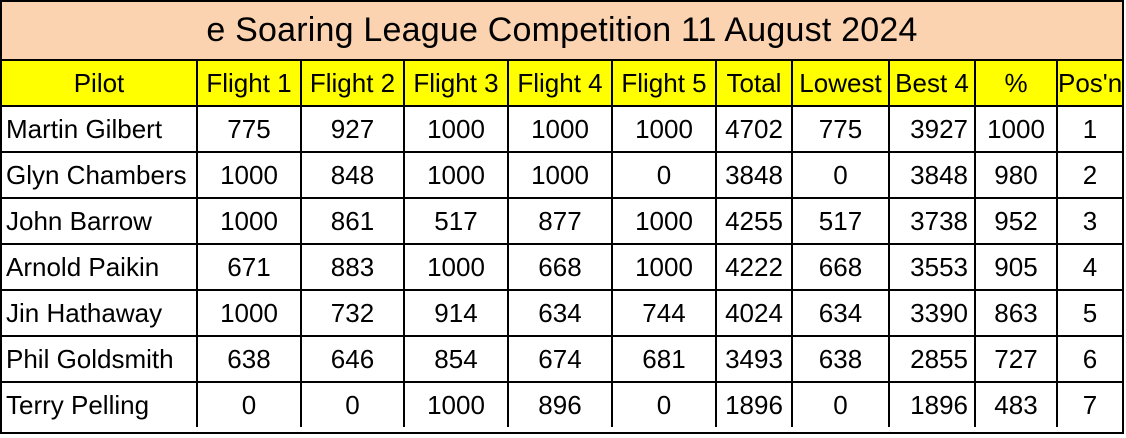  I want to click on cell-total: 4702, so click(754, 129).